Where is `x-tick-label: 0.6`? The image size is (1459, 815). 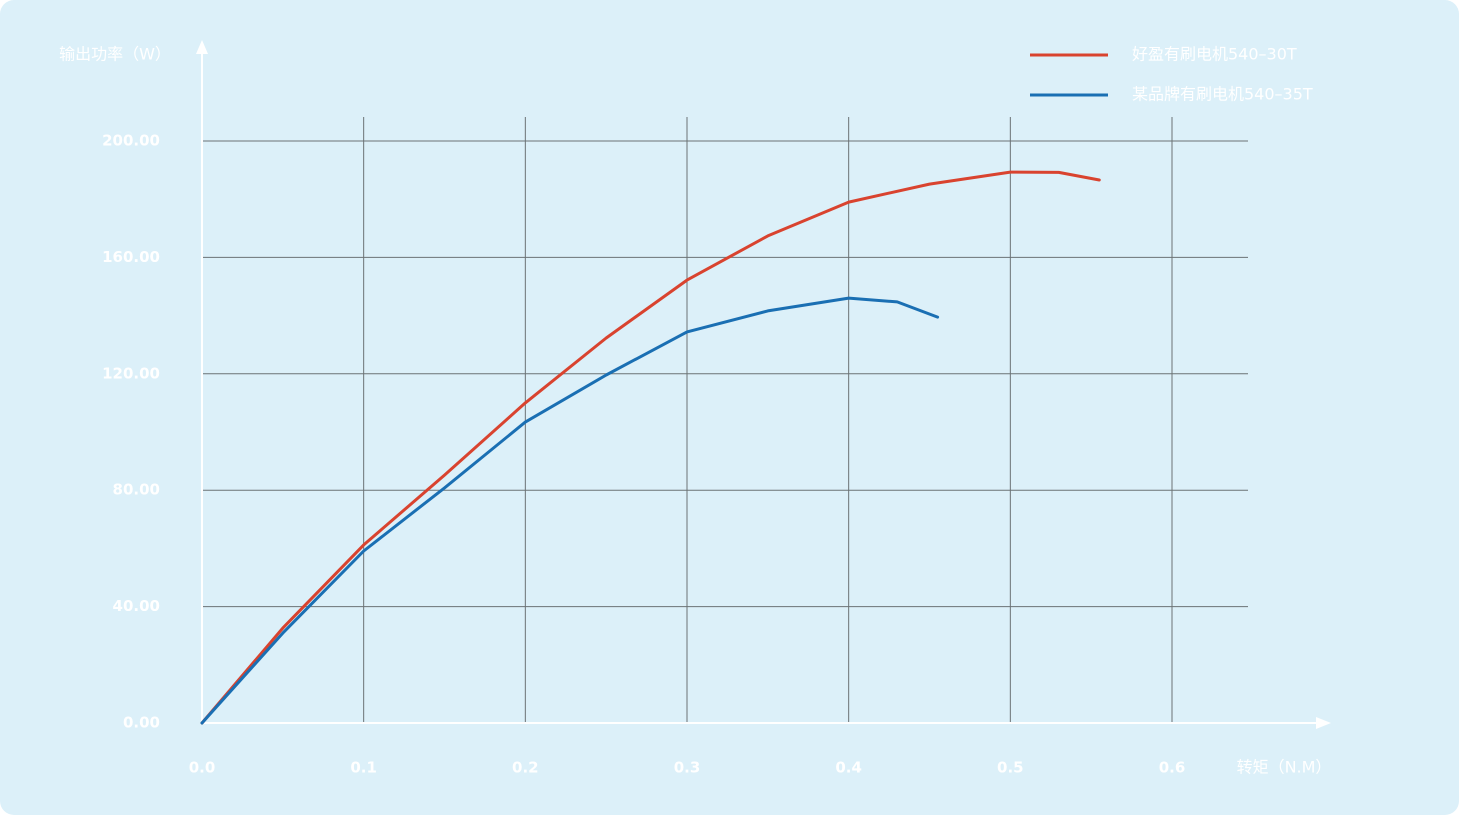
x-tick-label: 0.6 is located at coordinates (1172, 768).